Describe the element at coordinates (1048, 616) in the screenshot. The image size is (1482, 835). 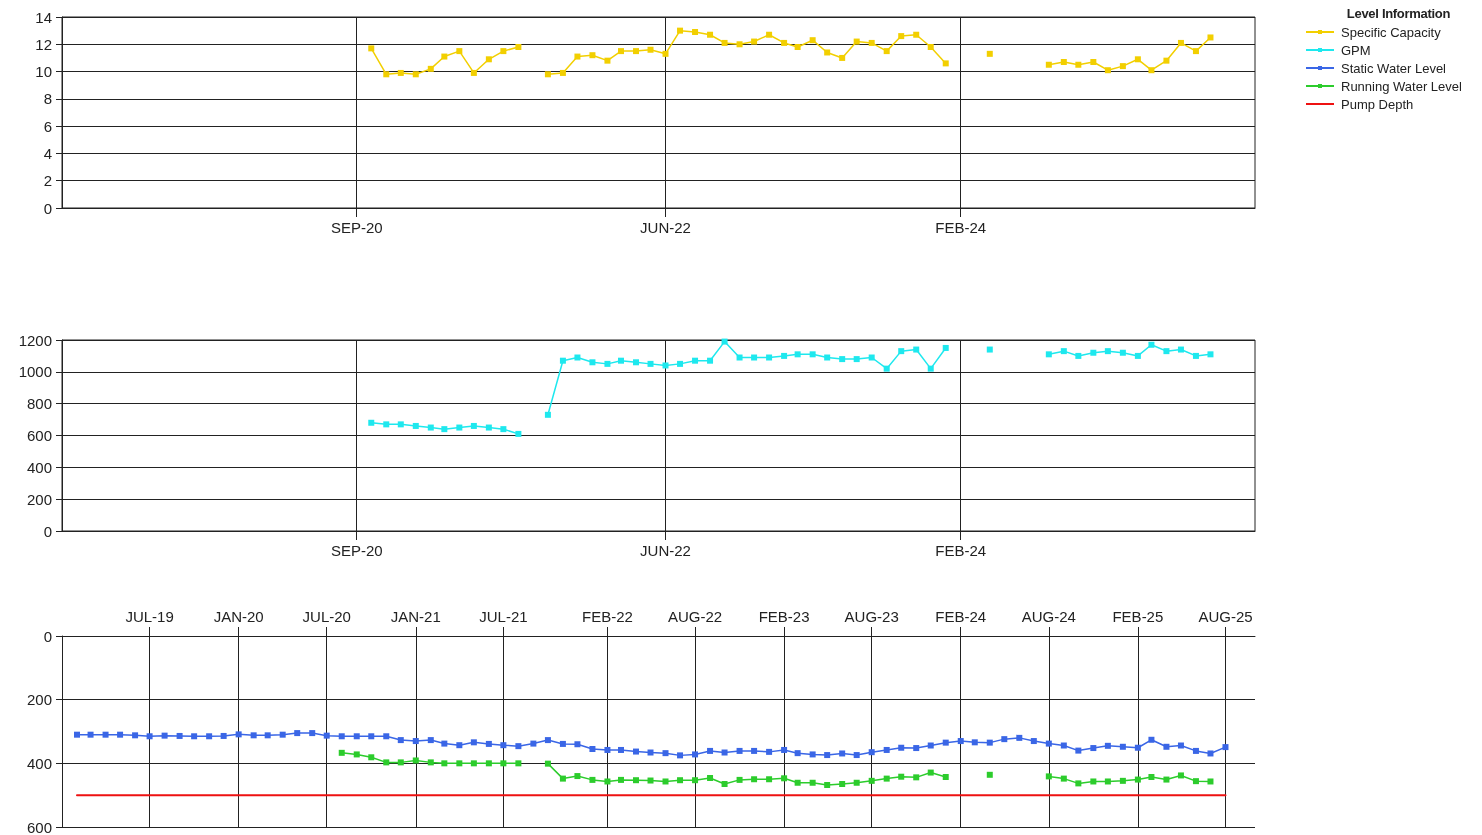
I see `x-tick-label: AUG-24` at that location.